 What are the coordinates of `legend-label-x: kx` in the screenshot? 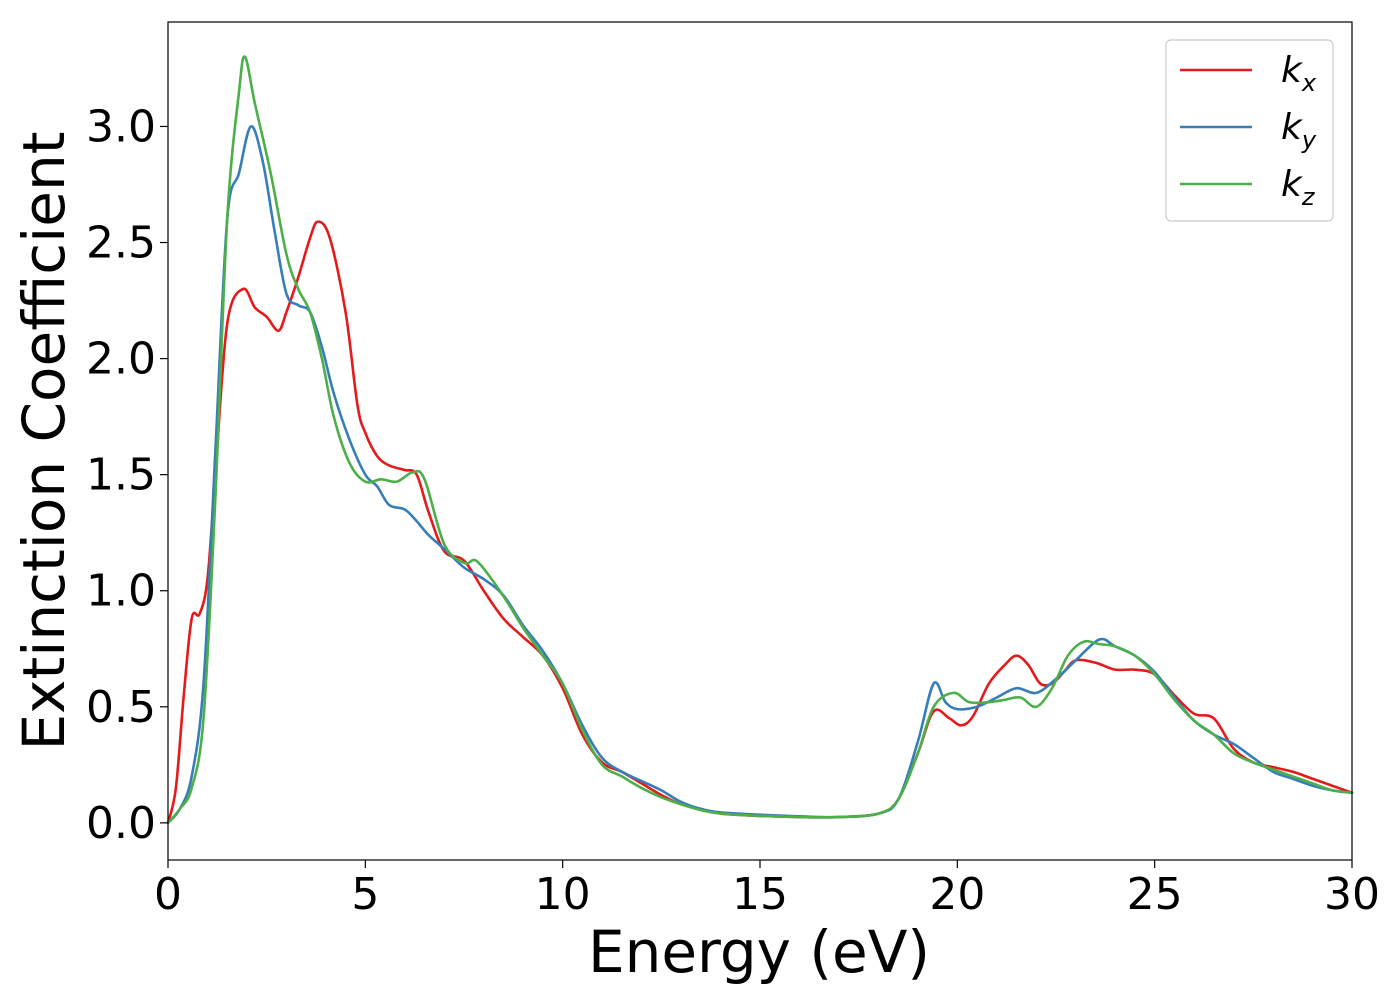 It's located at (1299, 73).